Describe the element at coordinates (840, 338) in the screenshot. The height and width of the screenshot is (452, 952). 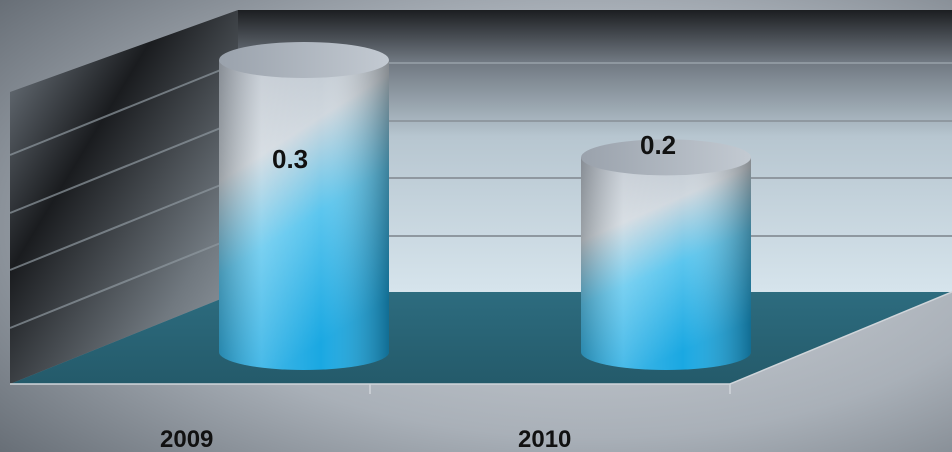
I see `x-axis-depth-line` at that location.